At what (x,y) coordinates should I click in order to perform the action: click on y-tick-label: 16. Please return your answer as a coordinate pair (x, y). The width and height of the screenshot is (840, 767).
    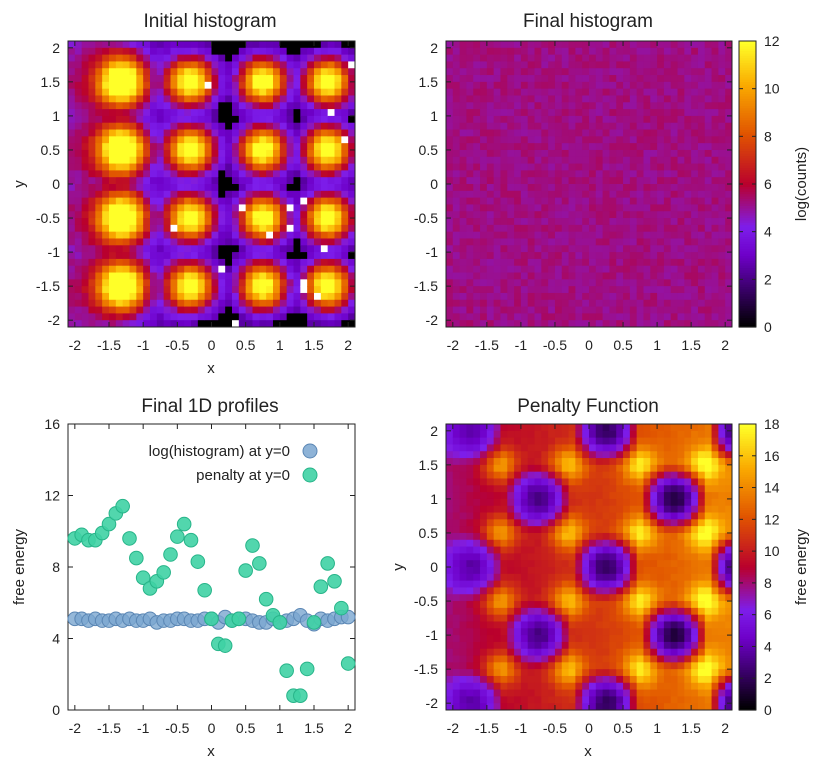
    Looking at the image, I should click on (52, 424).